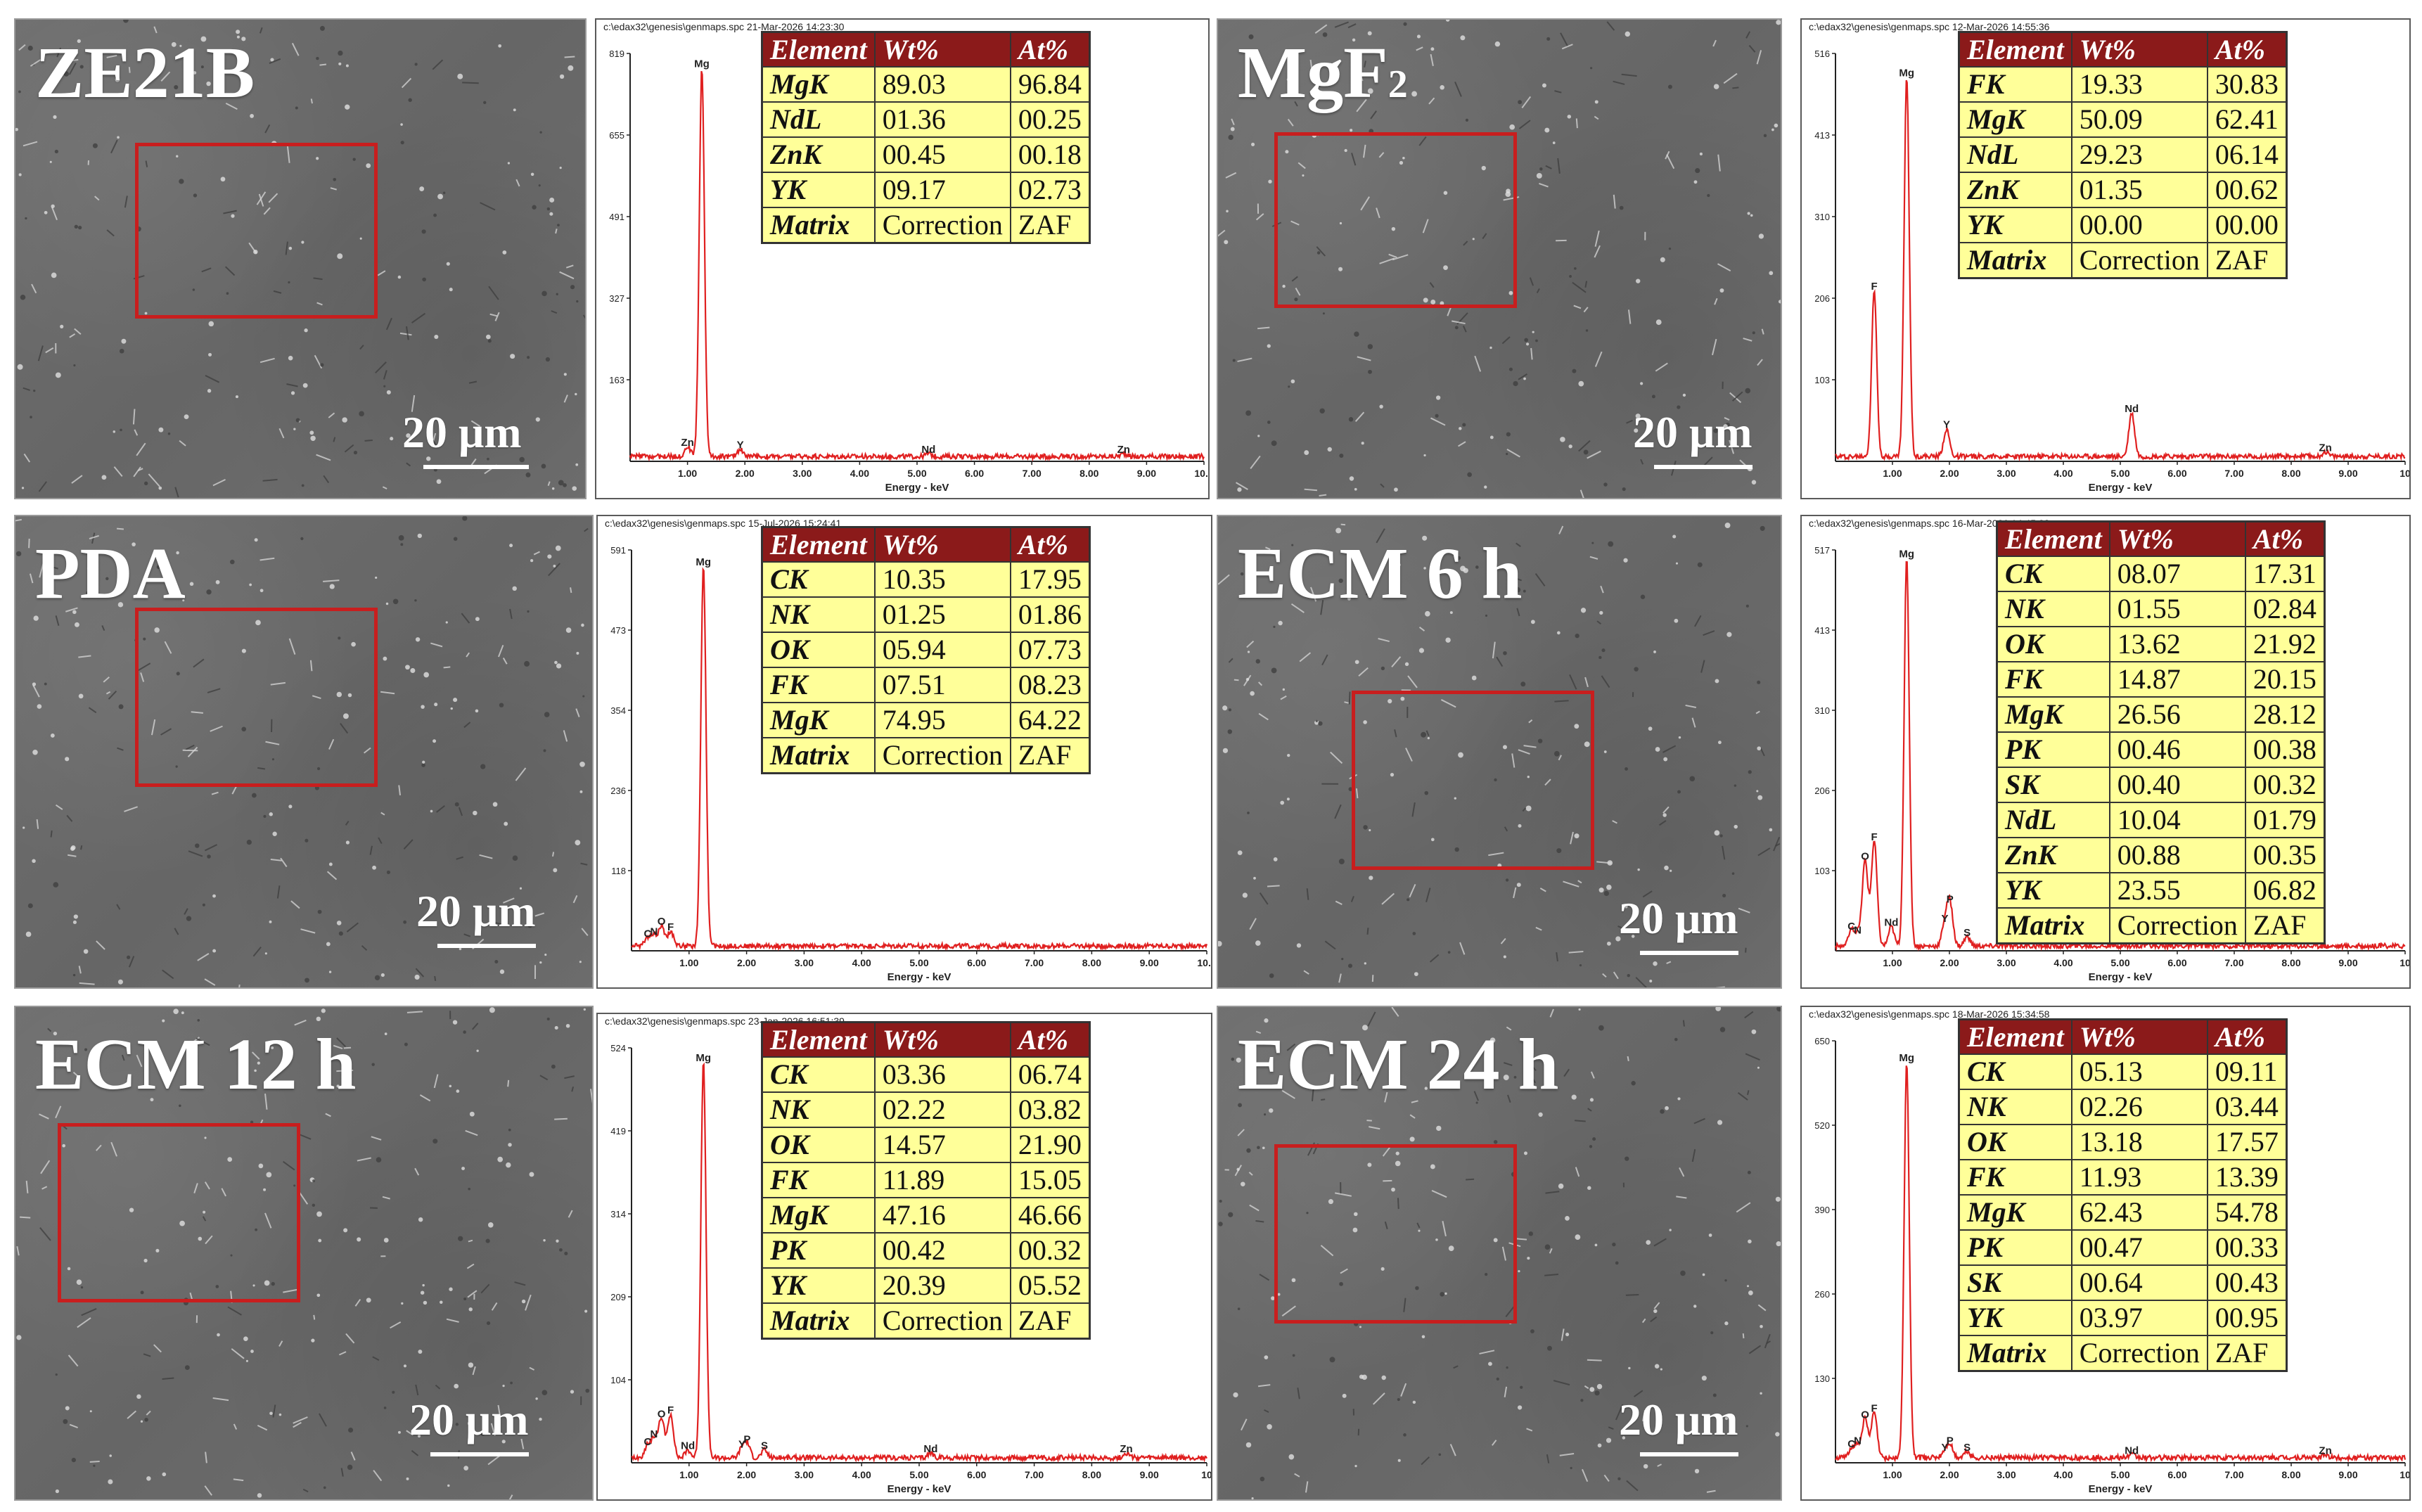 This screenshot has width=2422, height=1512. I want to click on table-row: YK 20.39 05.52, so click(926, 1285).